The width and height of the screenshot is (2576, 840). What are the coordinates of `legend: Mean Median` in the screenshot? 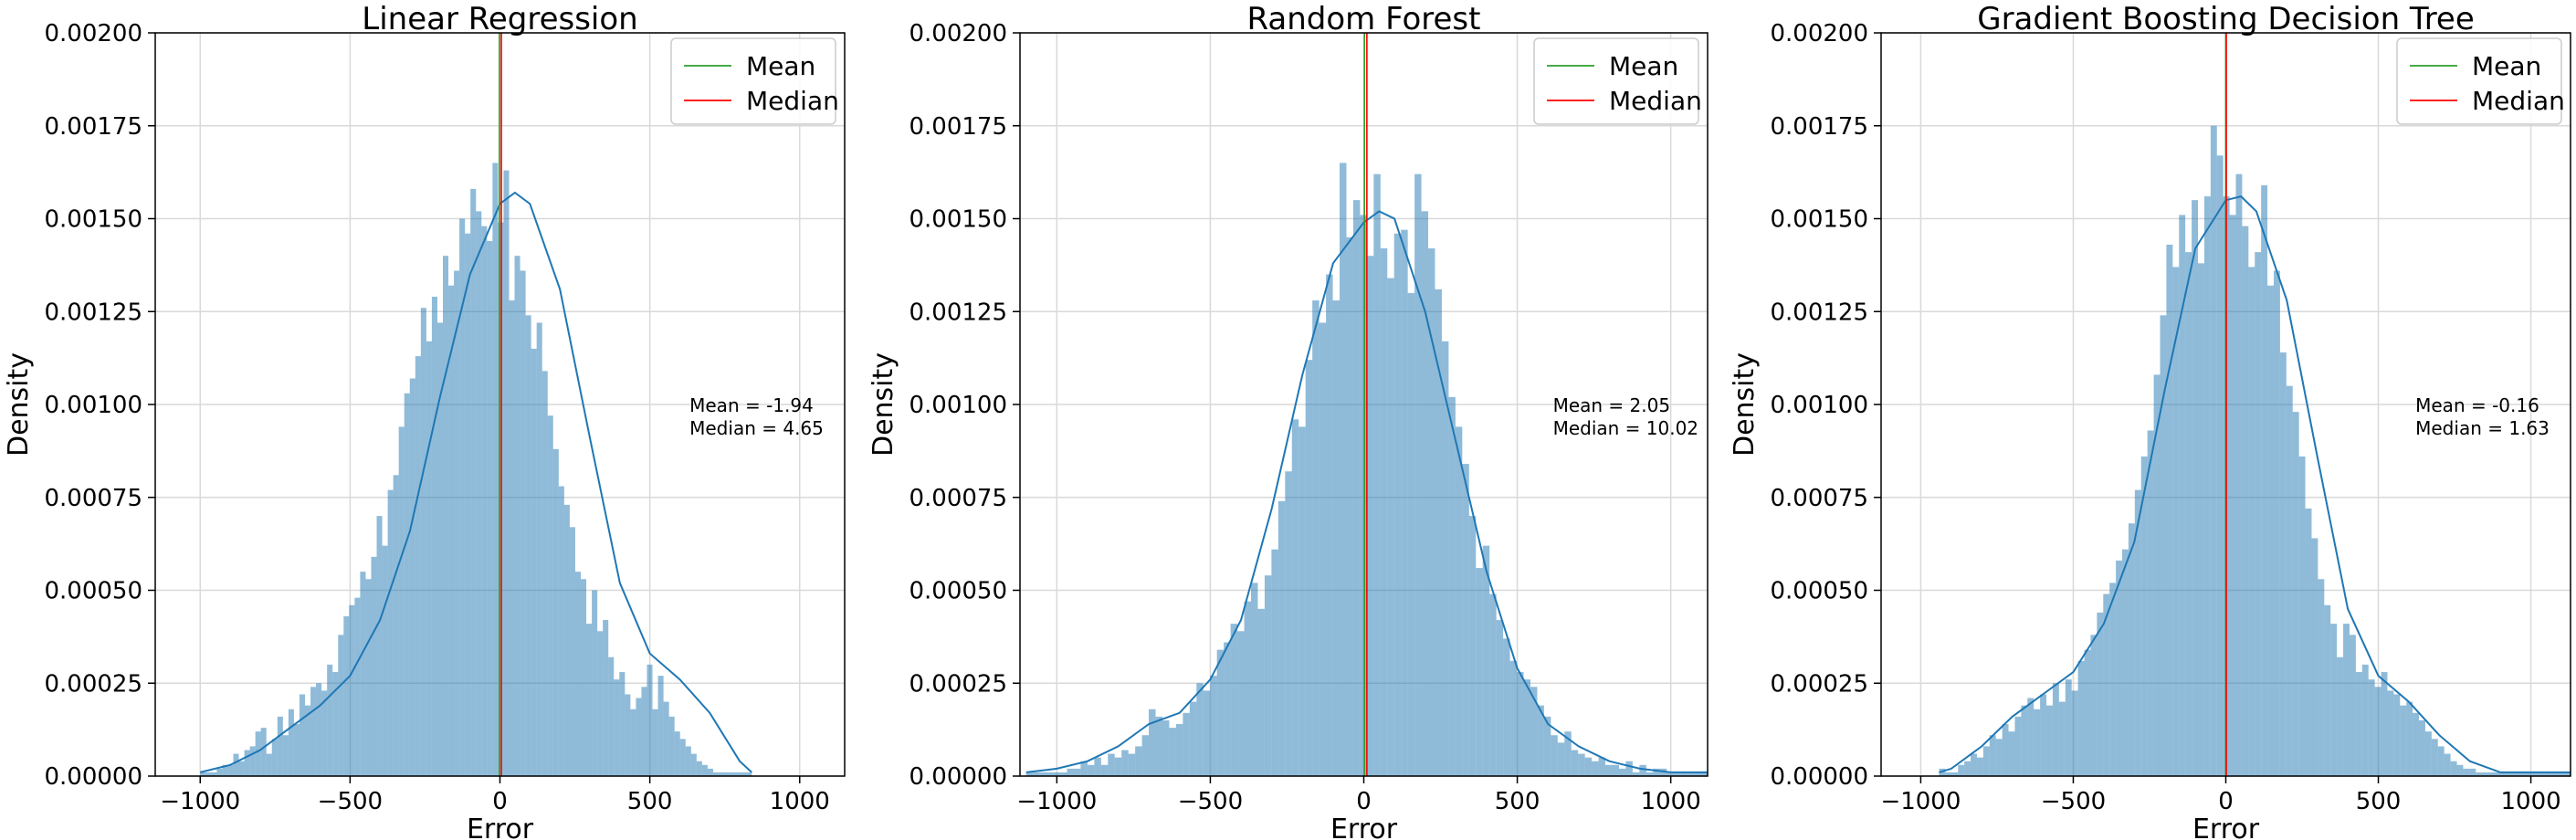 It's located at (1617, 81).